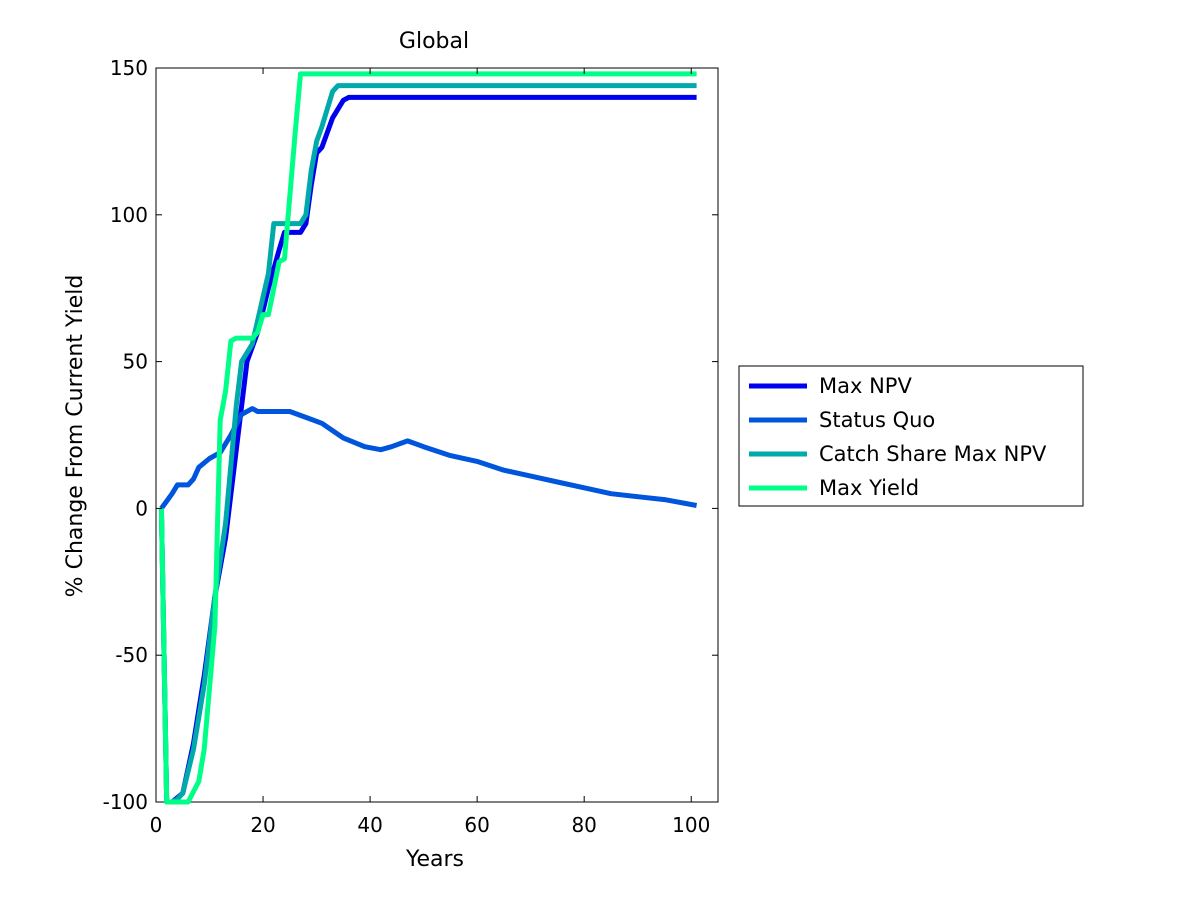 This screenshot has width=1201, height=901. Describe the element at coordinates (262, 825) in the screenshot. I see `x-tick-label: 20` at that location.